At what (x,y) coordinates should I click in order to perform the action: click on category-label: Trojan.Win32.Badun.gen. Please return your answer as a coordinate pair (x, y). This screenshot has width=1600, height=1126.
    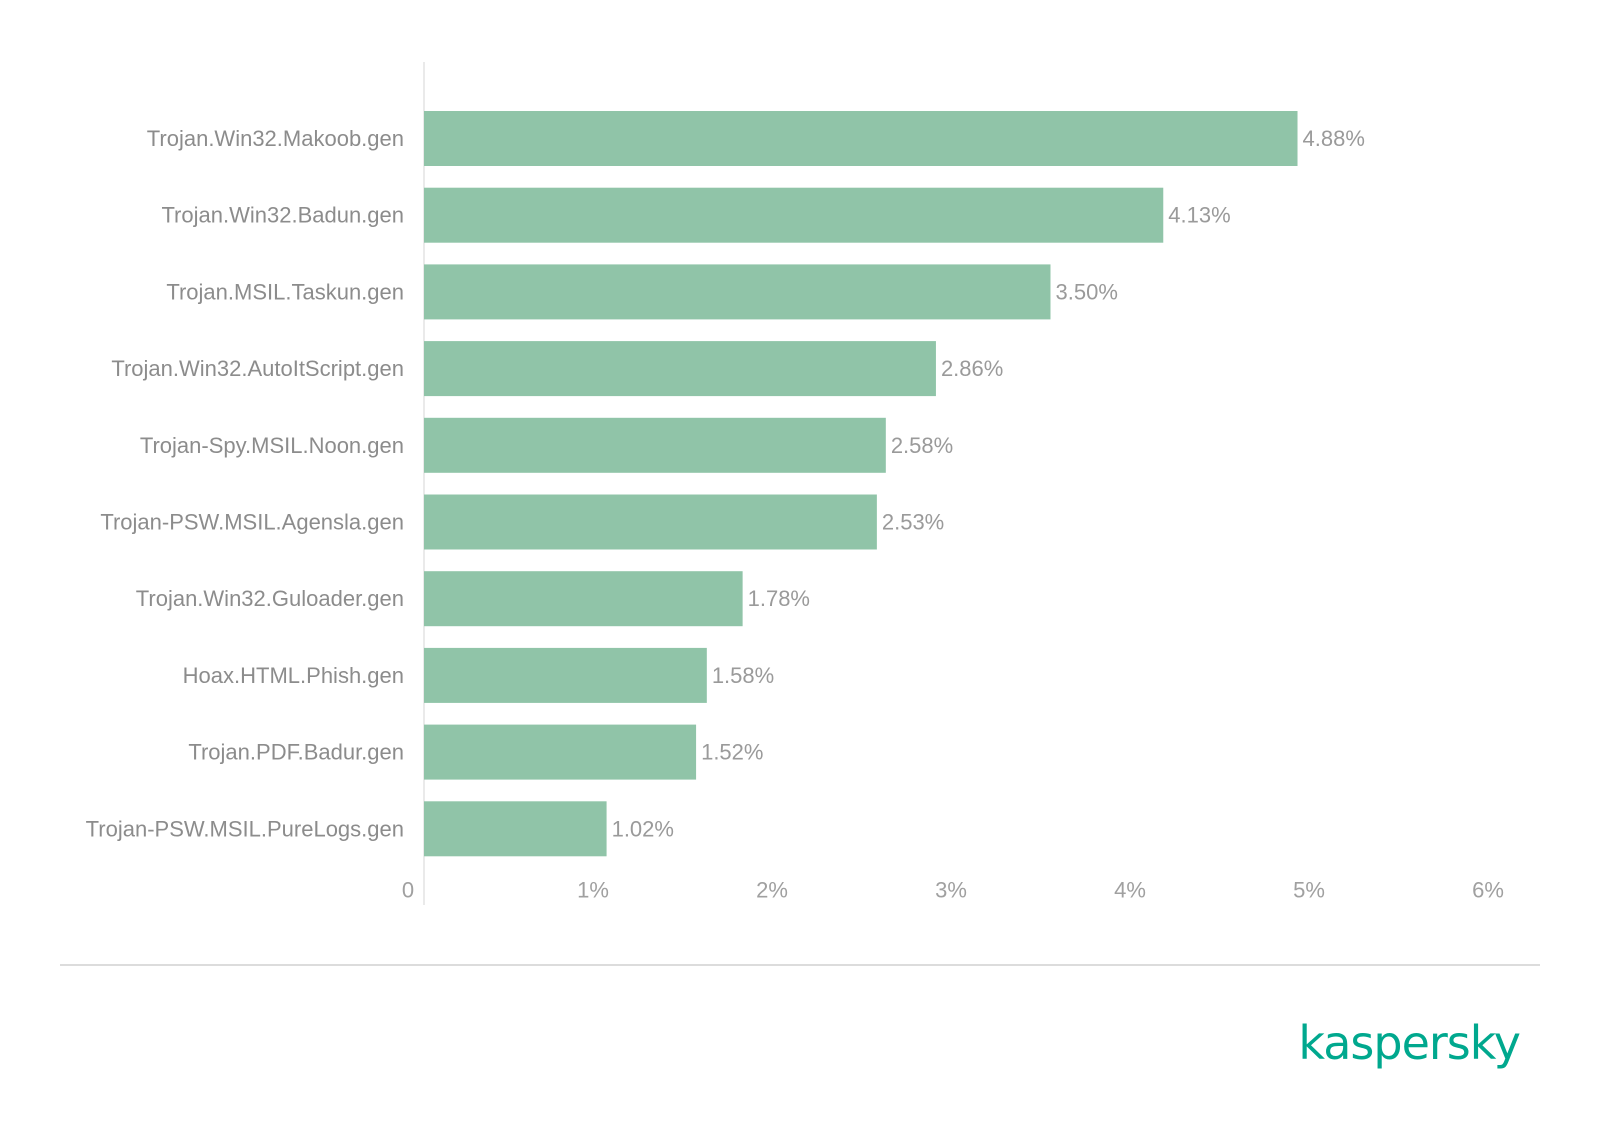
    Looking at the image, I should click on (282, 215).